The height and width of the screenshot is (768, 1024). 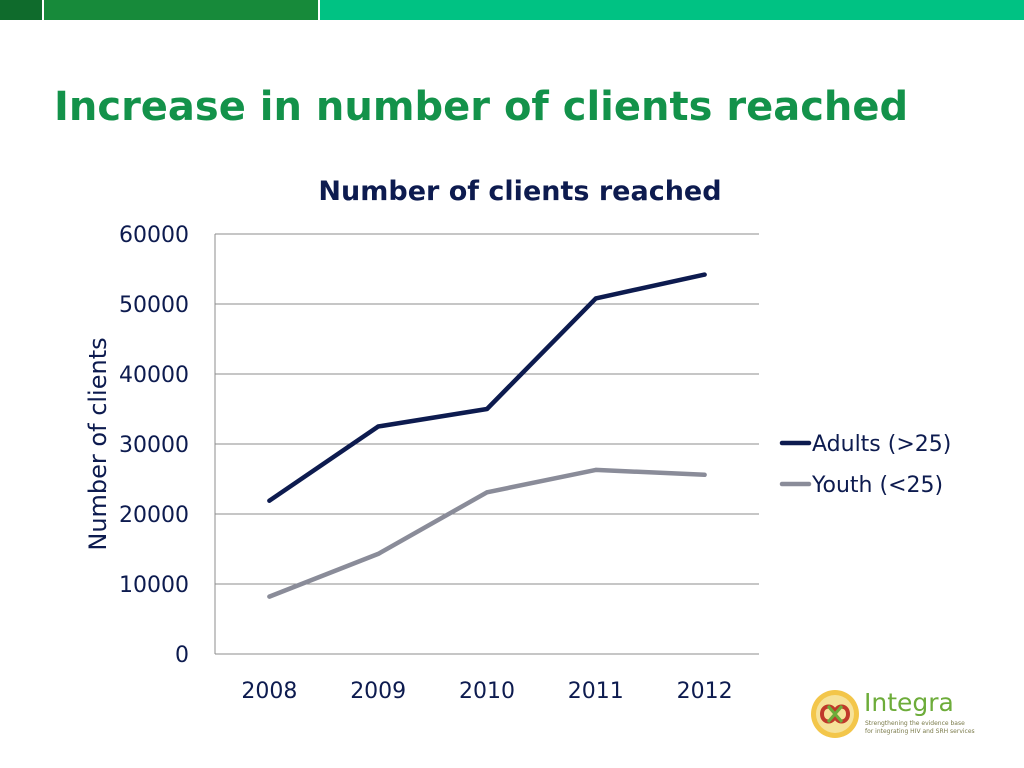 What do you see at coordinates (519, 191) in the screenshot?
I see `chart-title: Number of clients reached` at bounding box center [519, 191].